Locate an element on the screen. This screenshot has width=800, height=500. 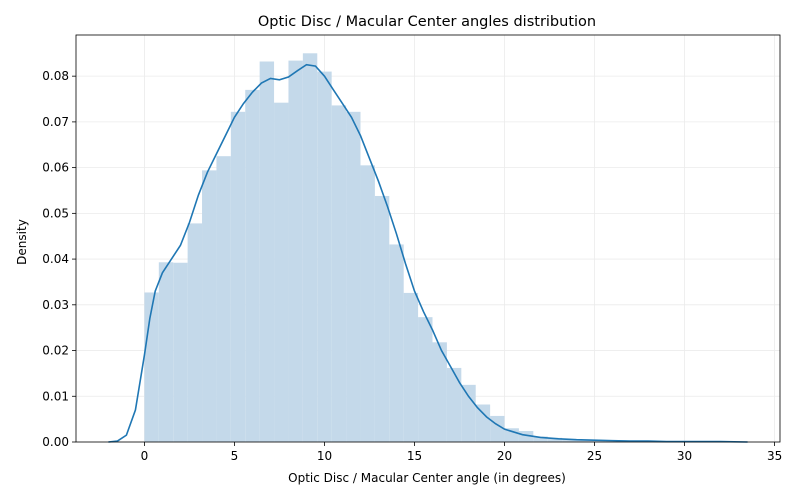
y-tick-label: 0.04 is located at coordinates (55, 259).